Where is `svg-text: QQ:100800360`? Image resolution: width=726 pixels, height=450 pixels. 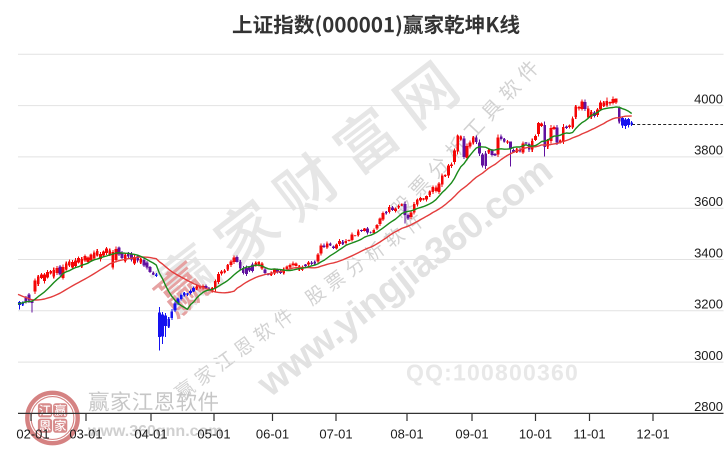
svg-text: QQ:100800360 is located at coordinates (492, 373).